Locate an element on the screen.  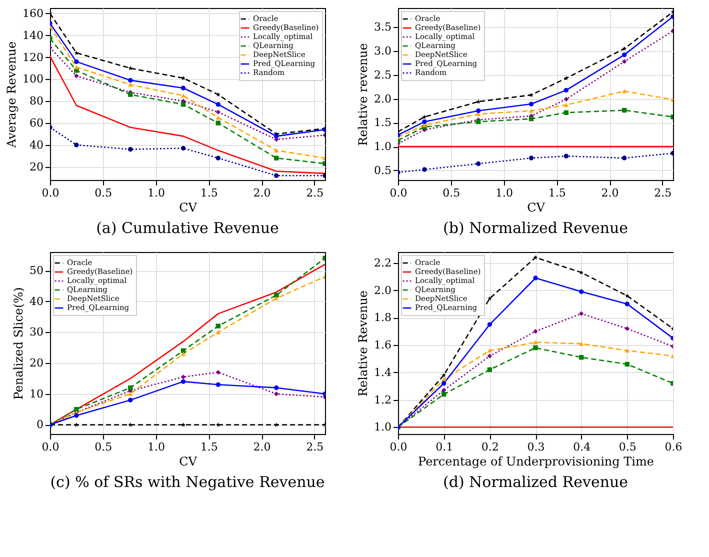
y-tick-label: 2.5 is located at coordinates (383, 75).